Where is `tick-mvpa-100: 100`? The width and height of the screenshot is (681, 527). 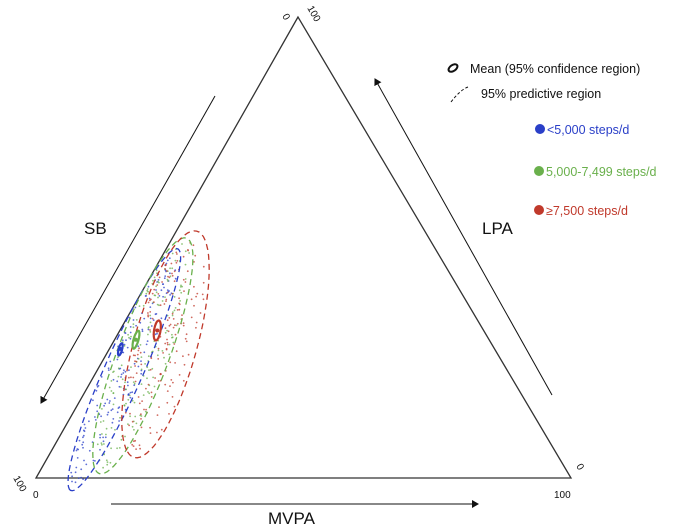
tick-mvpa-100: 100 is located at coordinates (562, 495).